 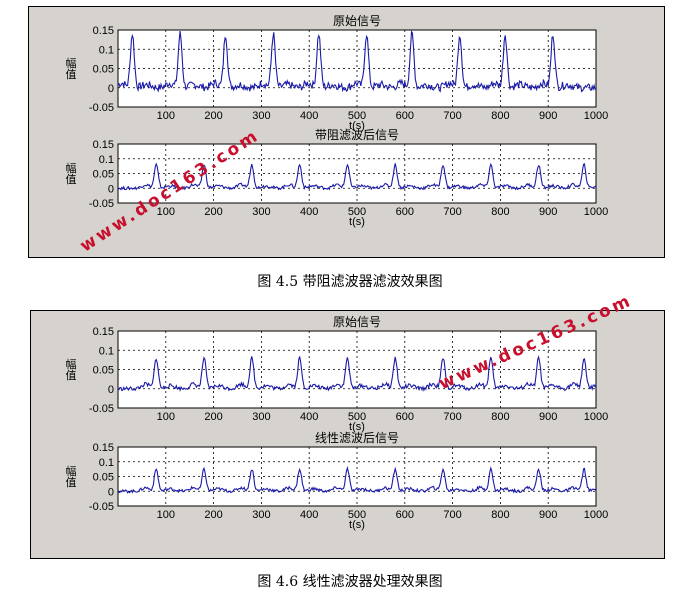 I want to click on plot-title: 带阻滤波后信号, so click(x=357, y=135).